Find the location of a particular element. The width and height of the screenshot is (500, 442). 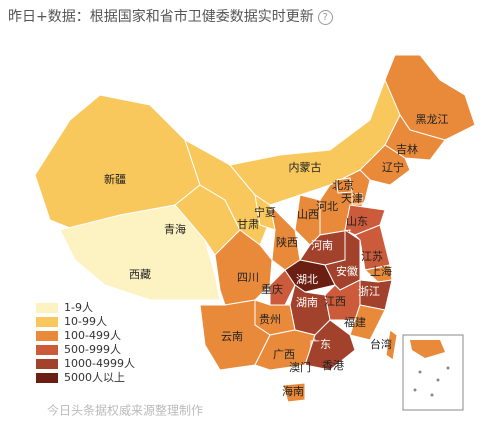

province-label: 湖北 is located at coordinates (307, 279).